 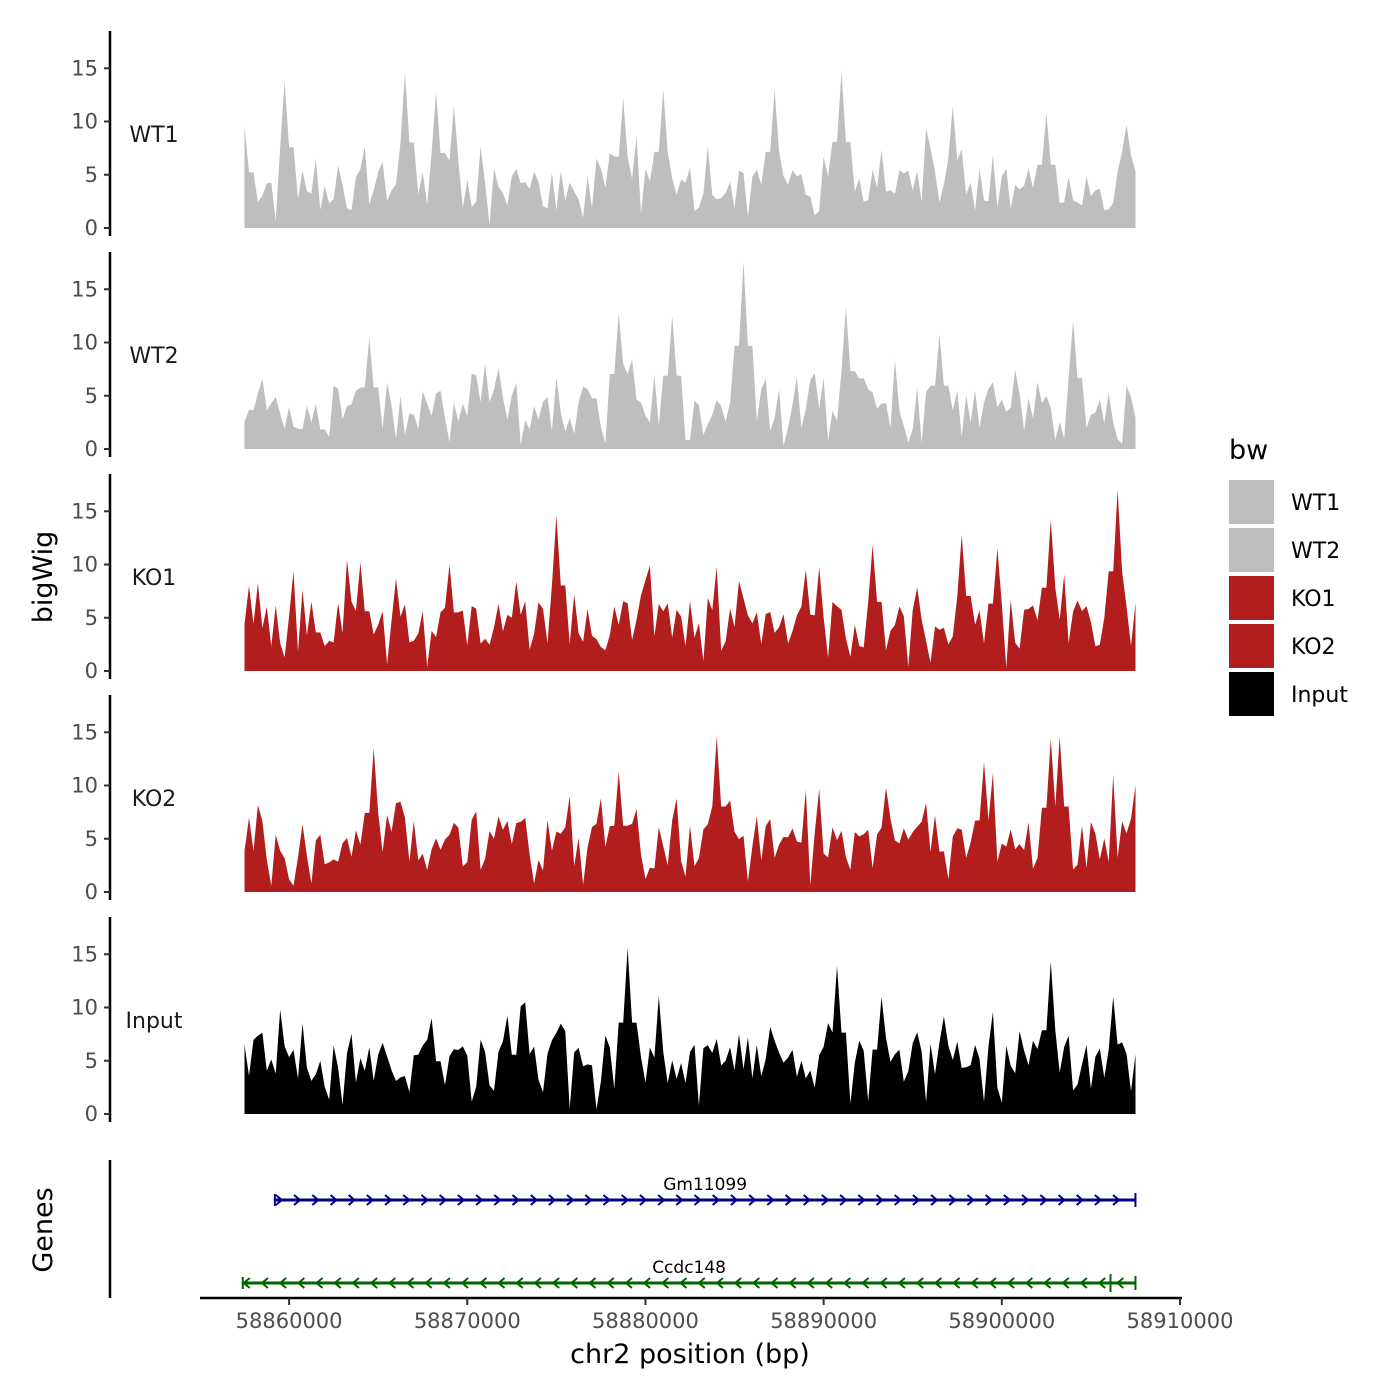 What do you see at coordinates (1315, 503) in the screenshot?
I see `legend-label: WT1` at bounding box center [1315, 503].